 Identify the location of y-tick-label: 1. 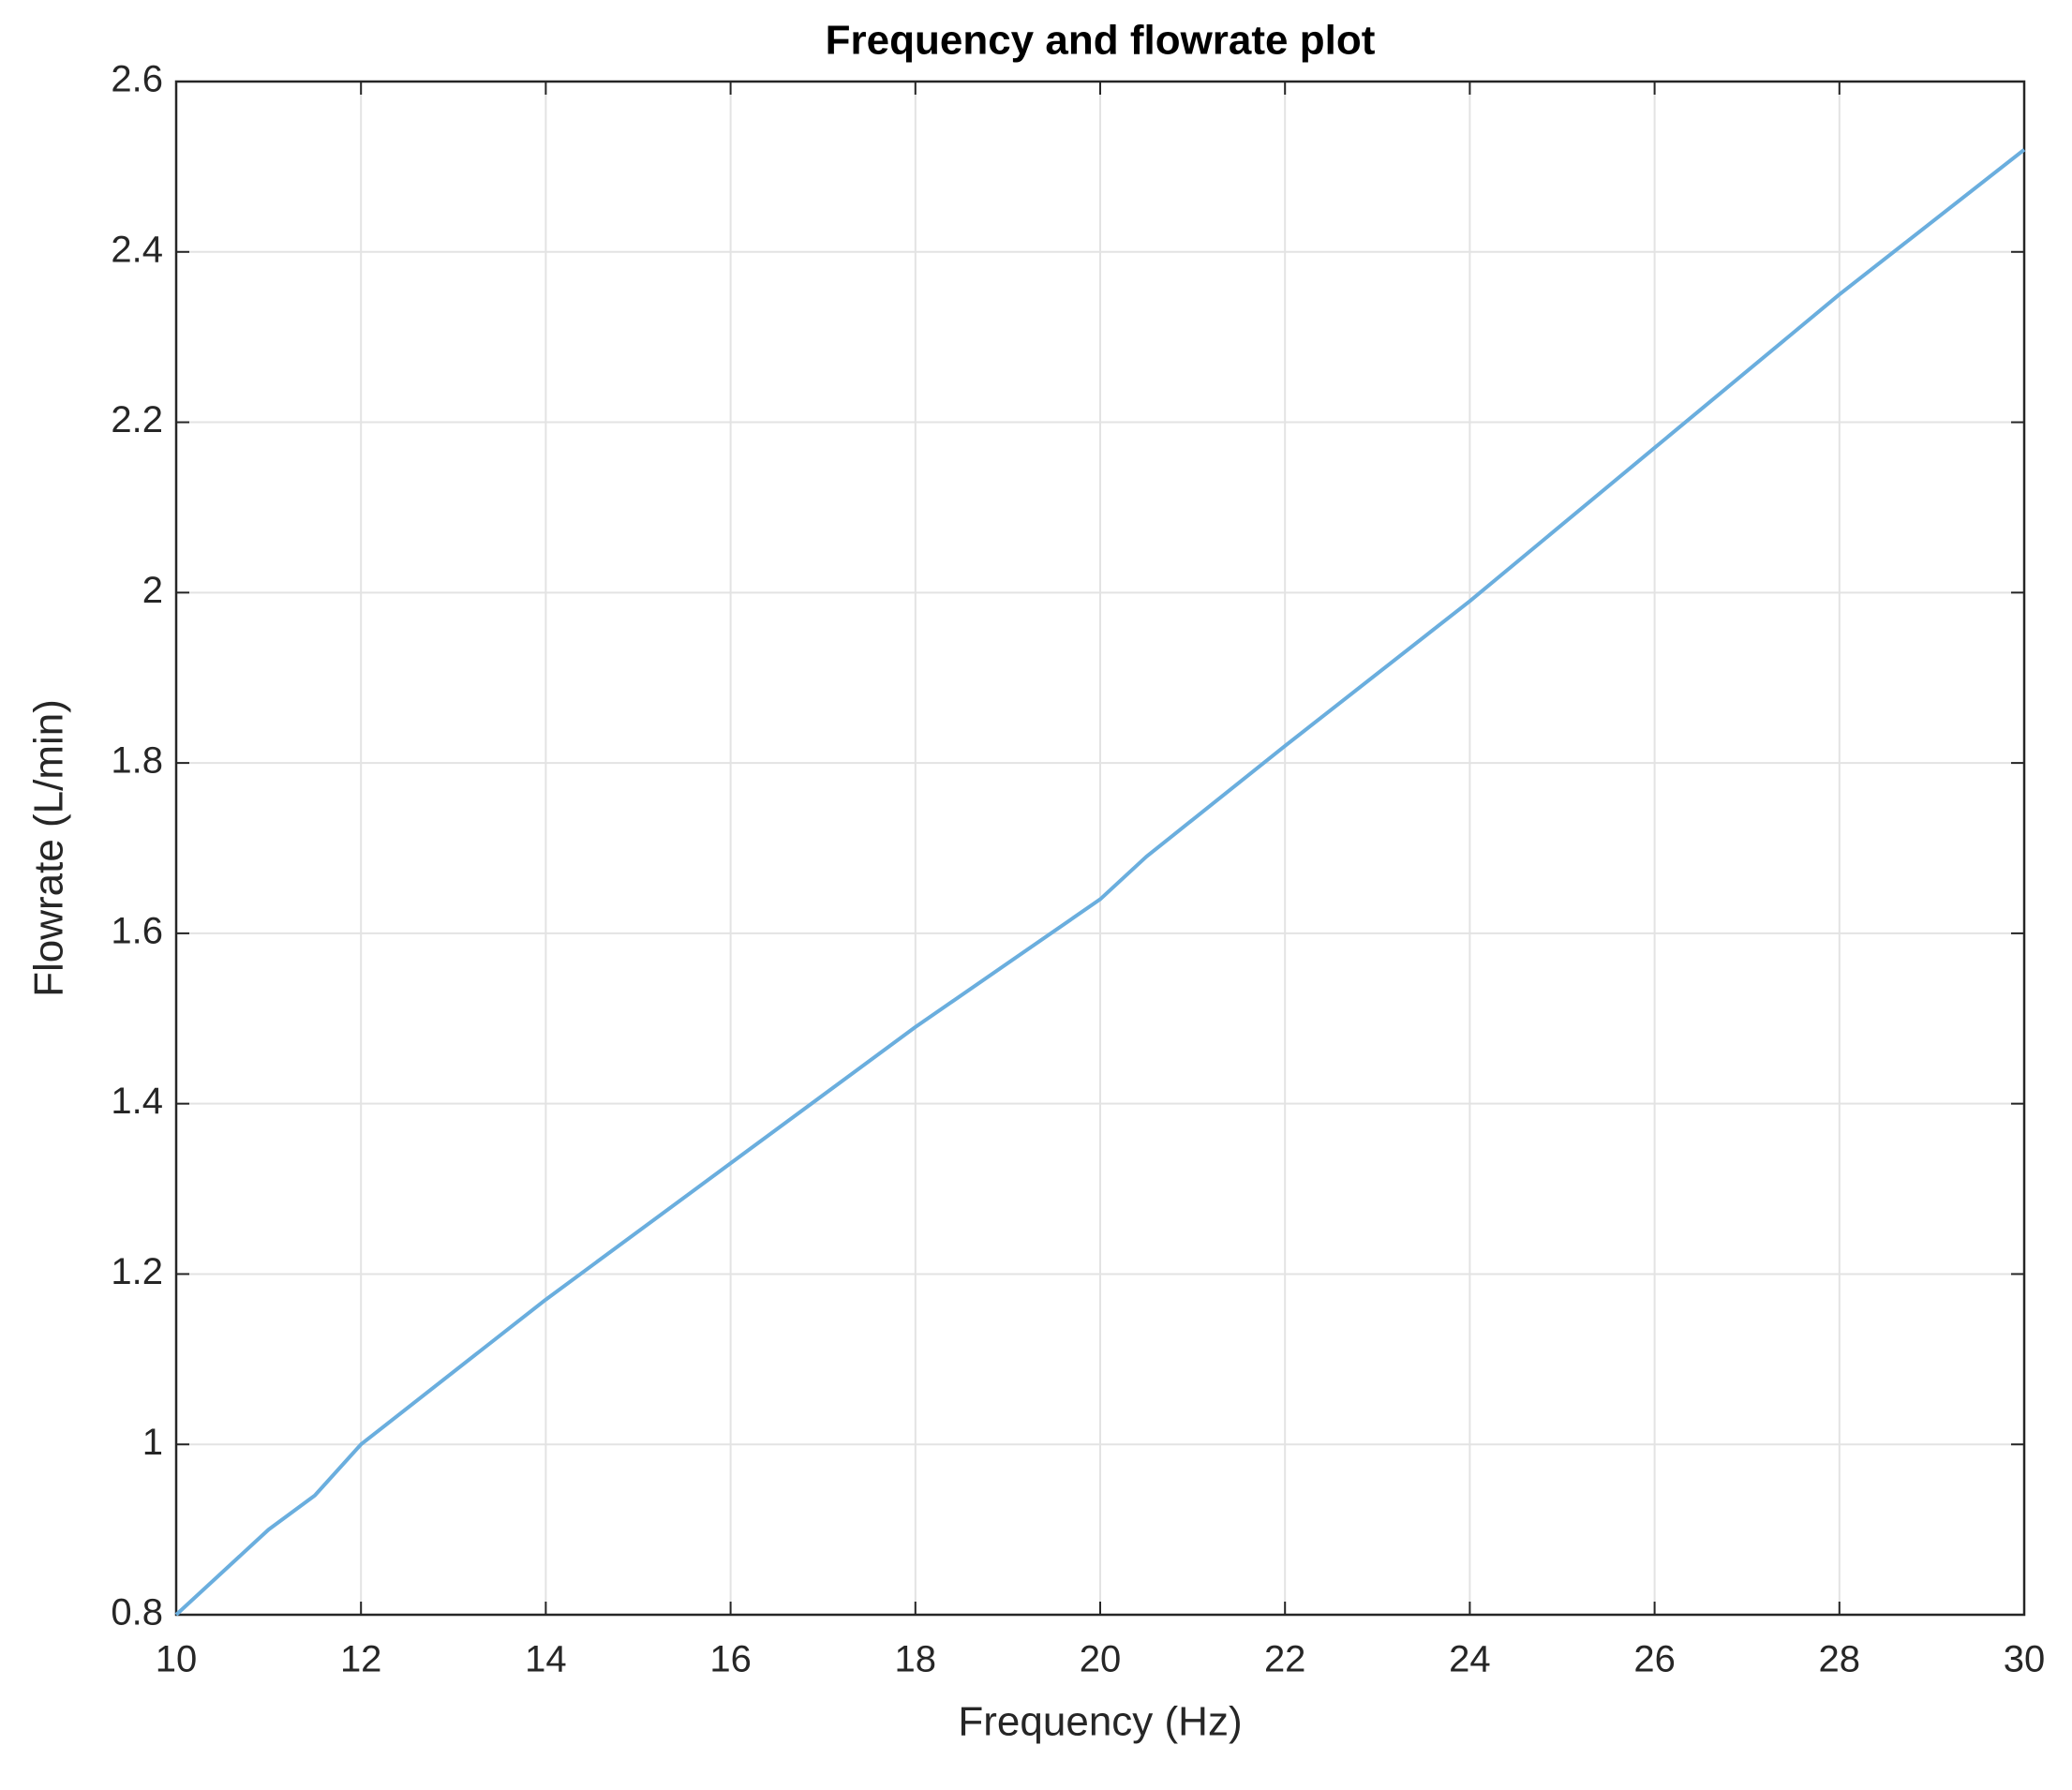
(152, 1442).